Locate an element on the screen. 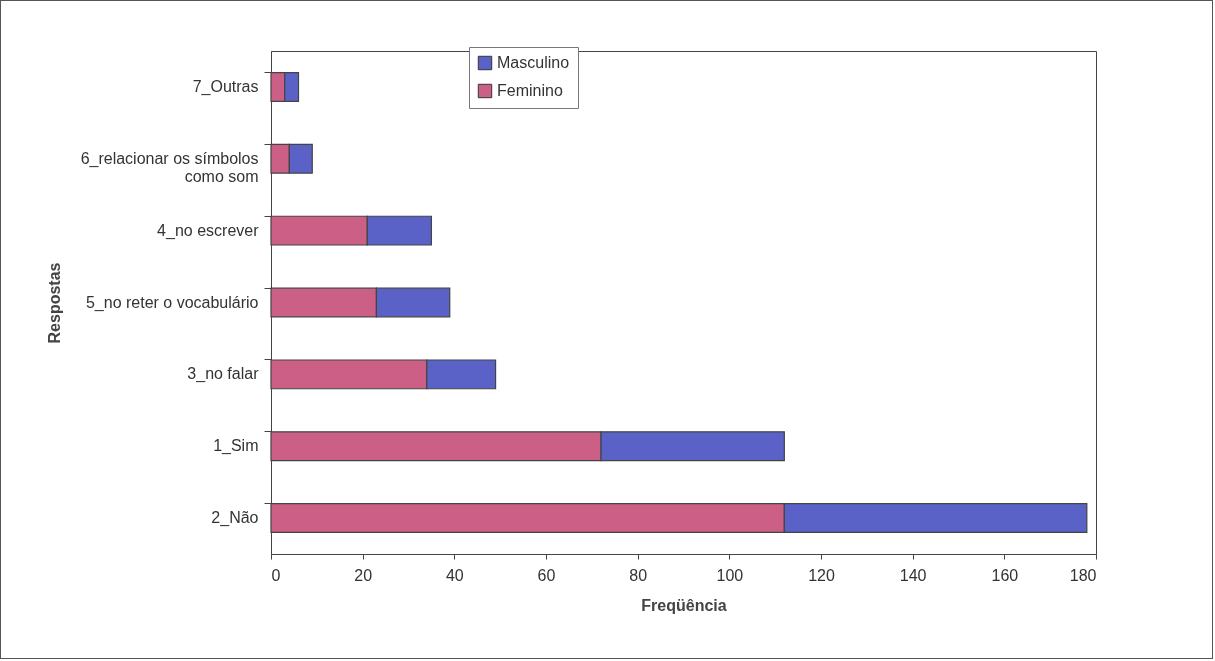  y-tick-label: 7_Outras is located at coordinates (225, 86).